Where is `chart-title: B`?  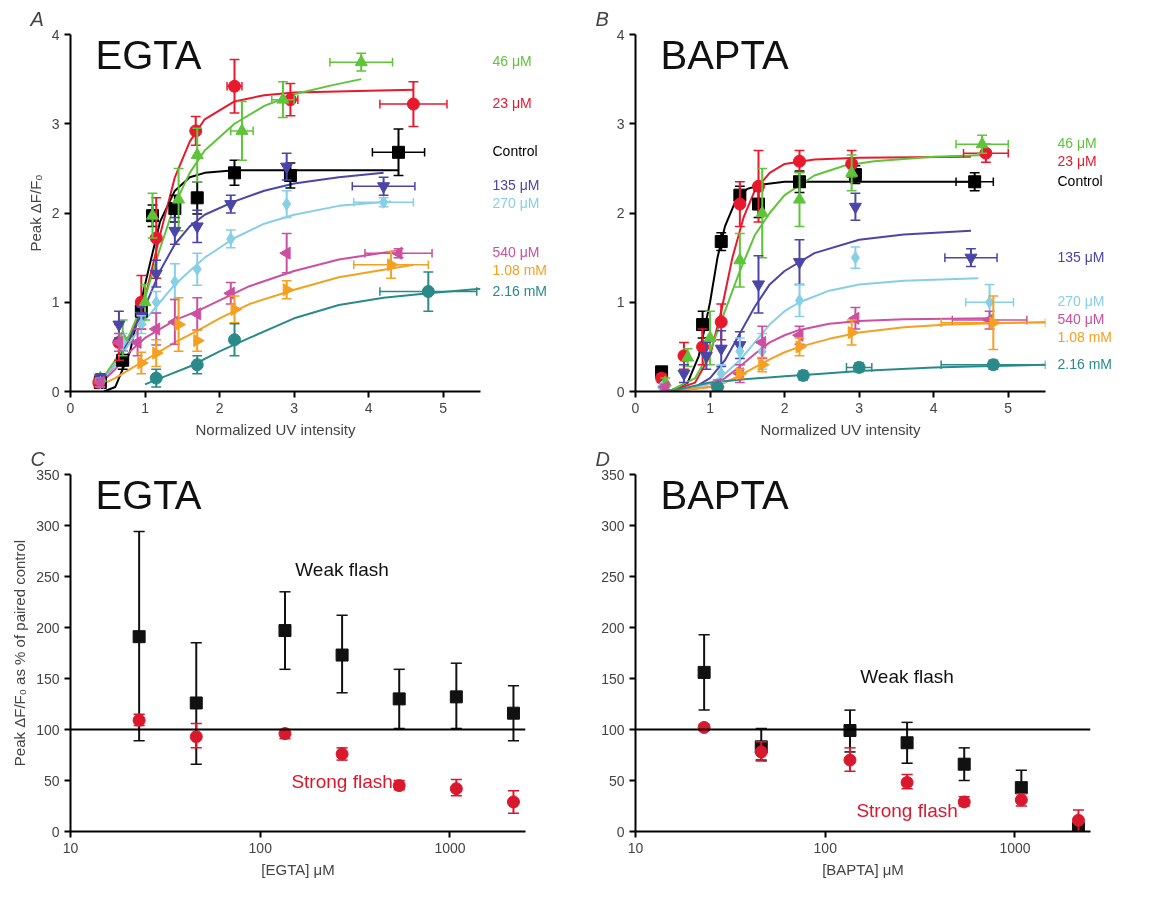
chart-title: B is located at coordinates (602, 18).